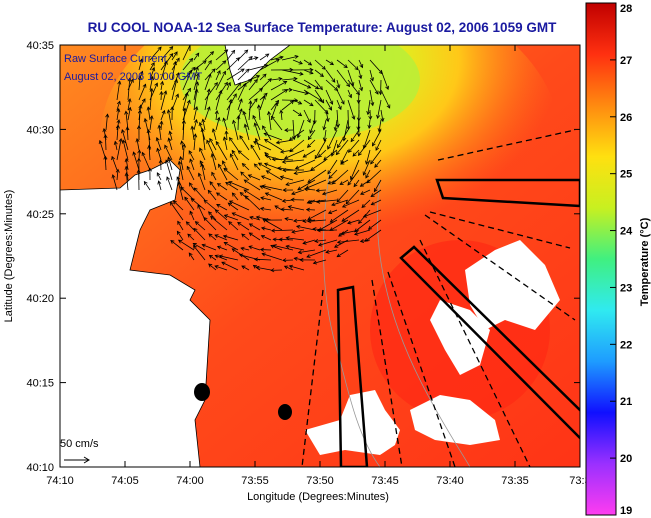 This screenshot has height=518, width=651. I want to click on colorbar-tick-label: 25, so click(626, 175).